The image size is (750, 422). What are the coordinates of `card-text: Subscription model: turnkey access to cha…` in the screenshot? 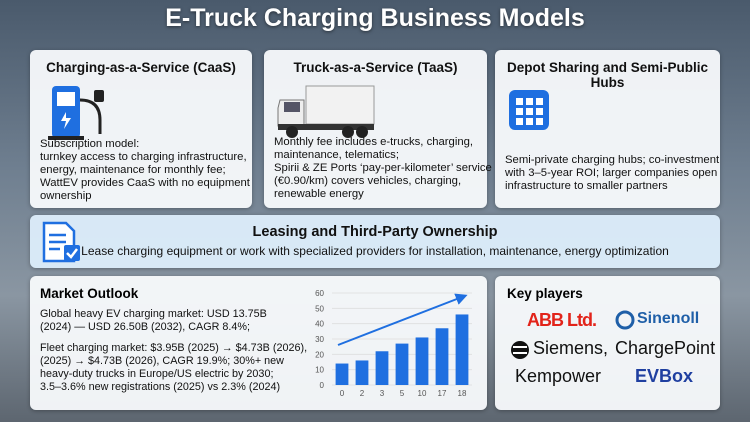 It's located at (145, 170).